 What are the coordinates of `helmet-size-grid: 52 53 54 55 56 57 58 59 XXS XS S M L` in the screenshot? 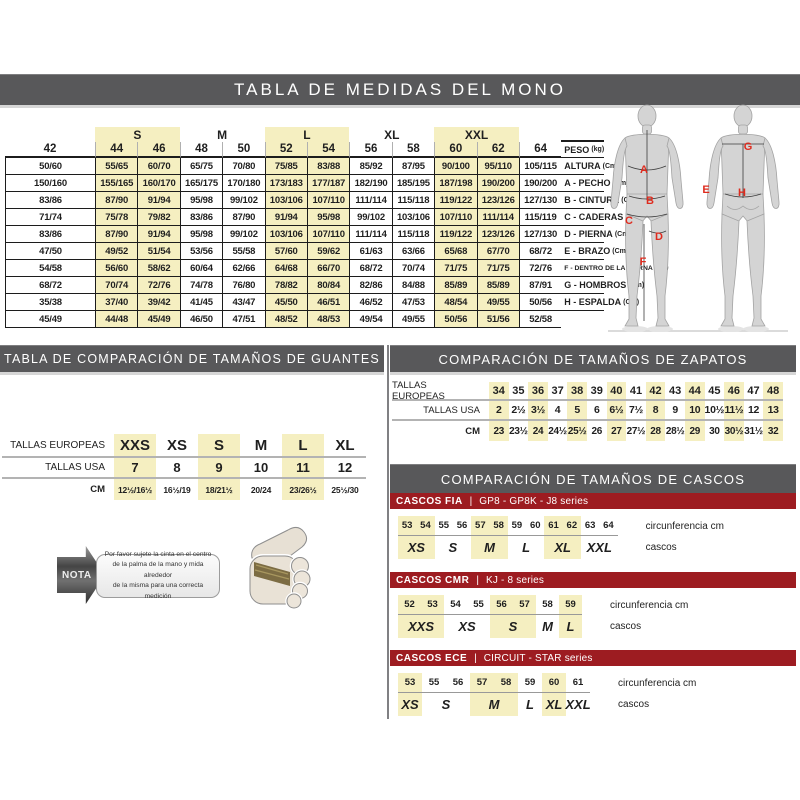 It's located at (490, 616).